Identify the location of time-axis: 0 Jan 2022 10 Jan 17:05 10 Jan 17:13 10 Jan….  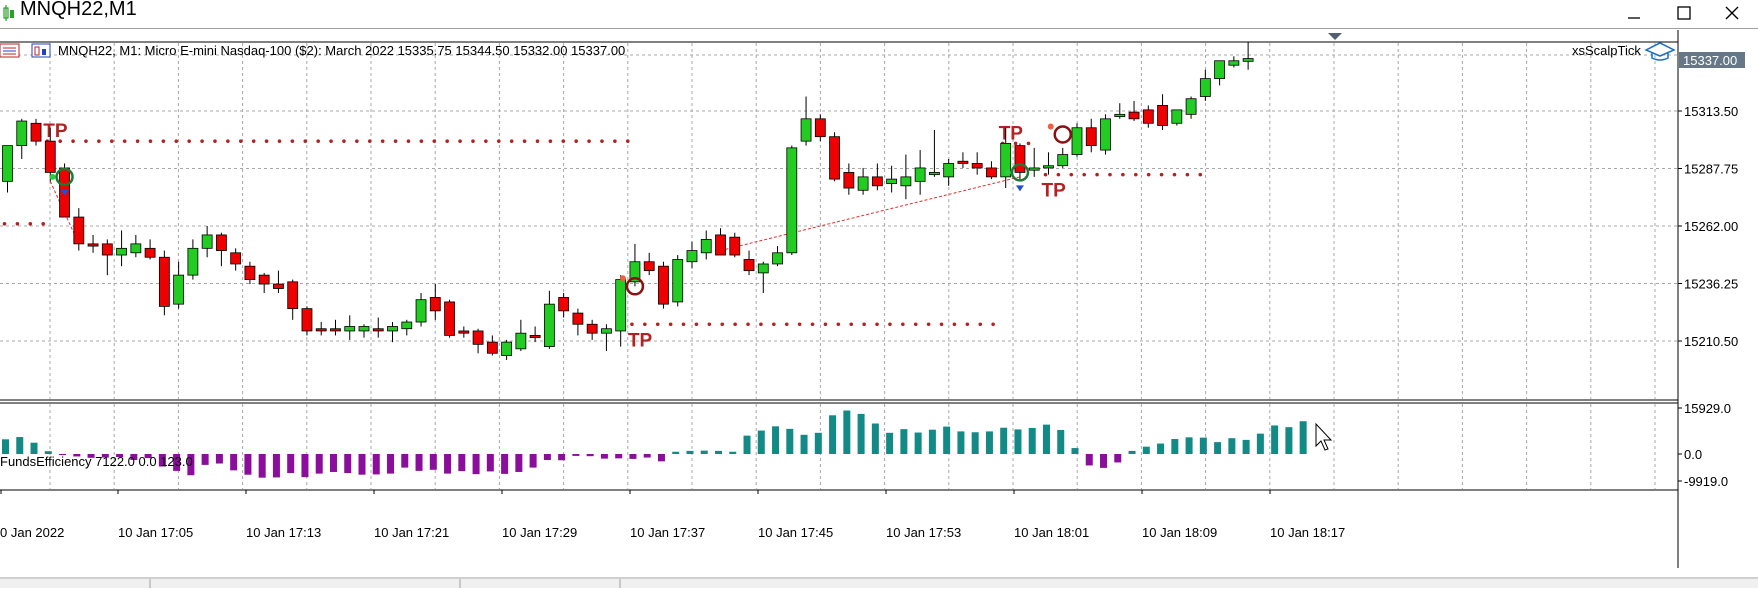
(672, 515).